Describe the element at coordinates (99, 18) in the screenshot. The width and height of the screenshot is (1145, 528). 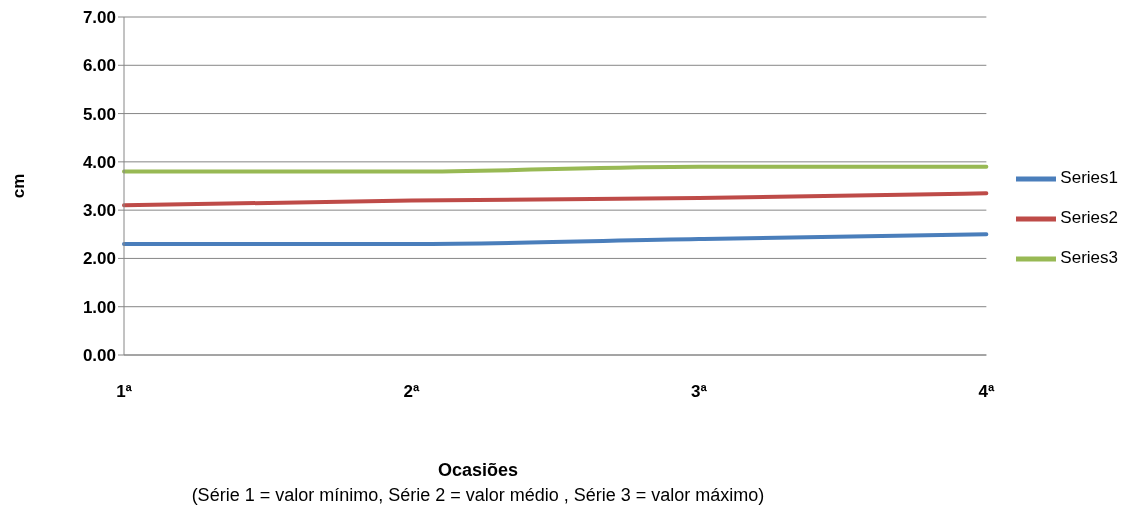
I see `y-tick-label: 7.00` at that location.